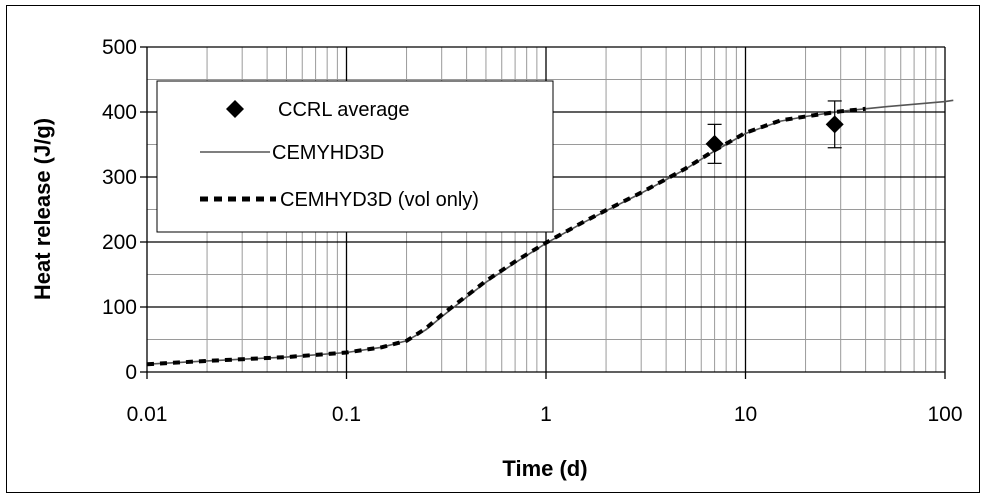 This screenshot has width=988, height=499. Describe the element at coordinates (42, 209) in the screenshot. I see `y-axis-title: Heat release (J/g)` at that location.